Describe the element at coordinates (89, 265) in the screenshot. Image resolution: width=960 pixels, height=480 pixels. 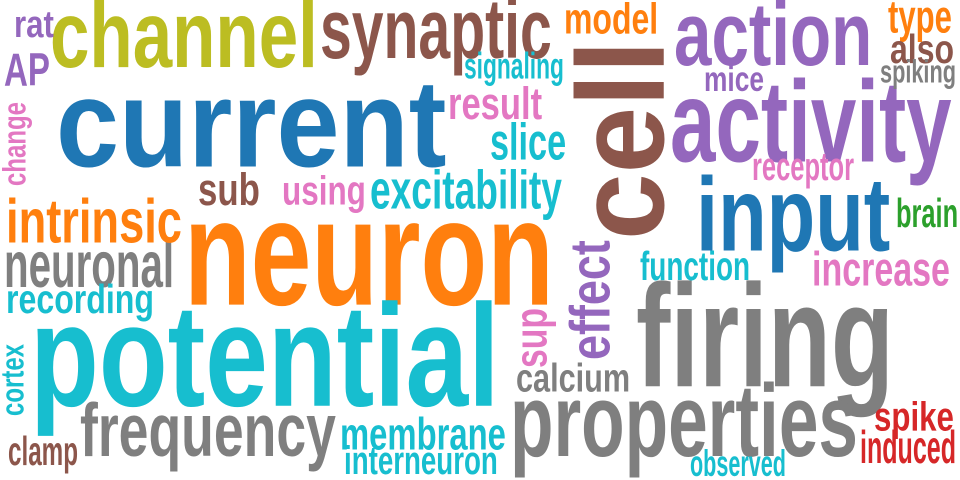
I see `word-neuronal: neuronal` at that location.